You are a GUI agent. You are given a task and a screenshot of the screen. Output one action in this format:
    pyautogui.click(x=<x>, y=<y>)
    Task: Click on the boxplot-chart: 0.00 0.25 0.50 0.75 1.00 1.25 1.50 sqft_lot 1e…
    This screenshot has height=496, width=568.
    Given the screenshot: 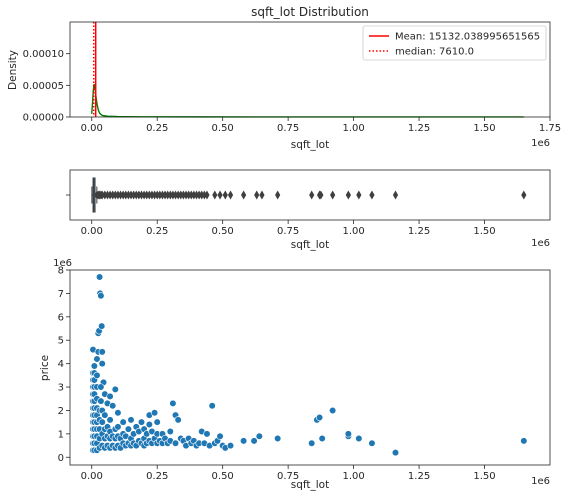 What is the action you would take?
    pyautogui.click(x=308, y=210)
    